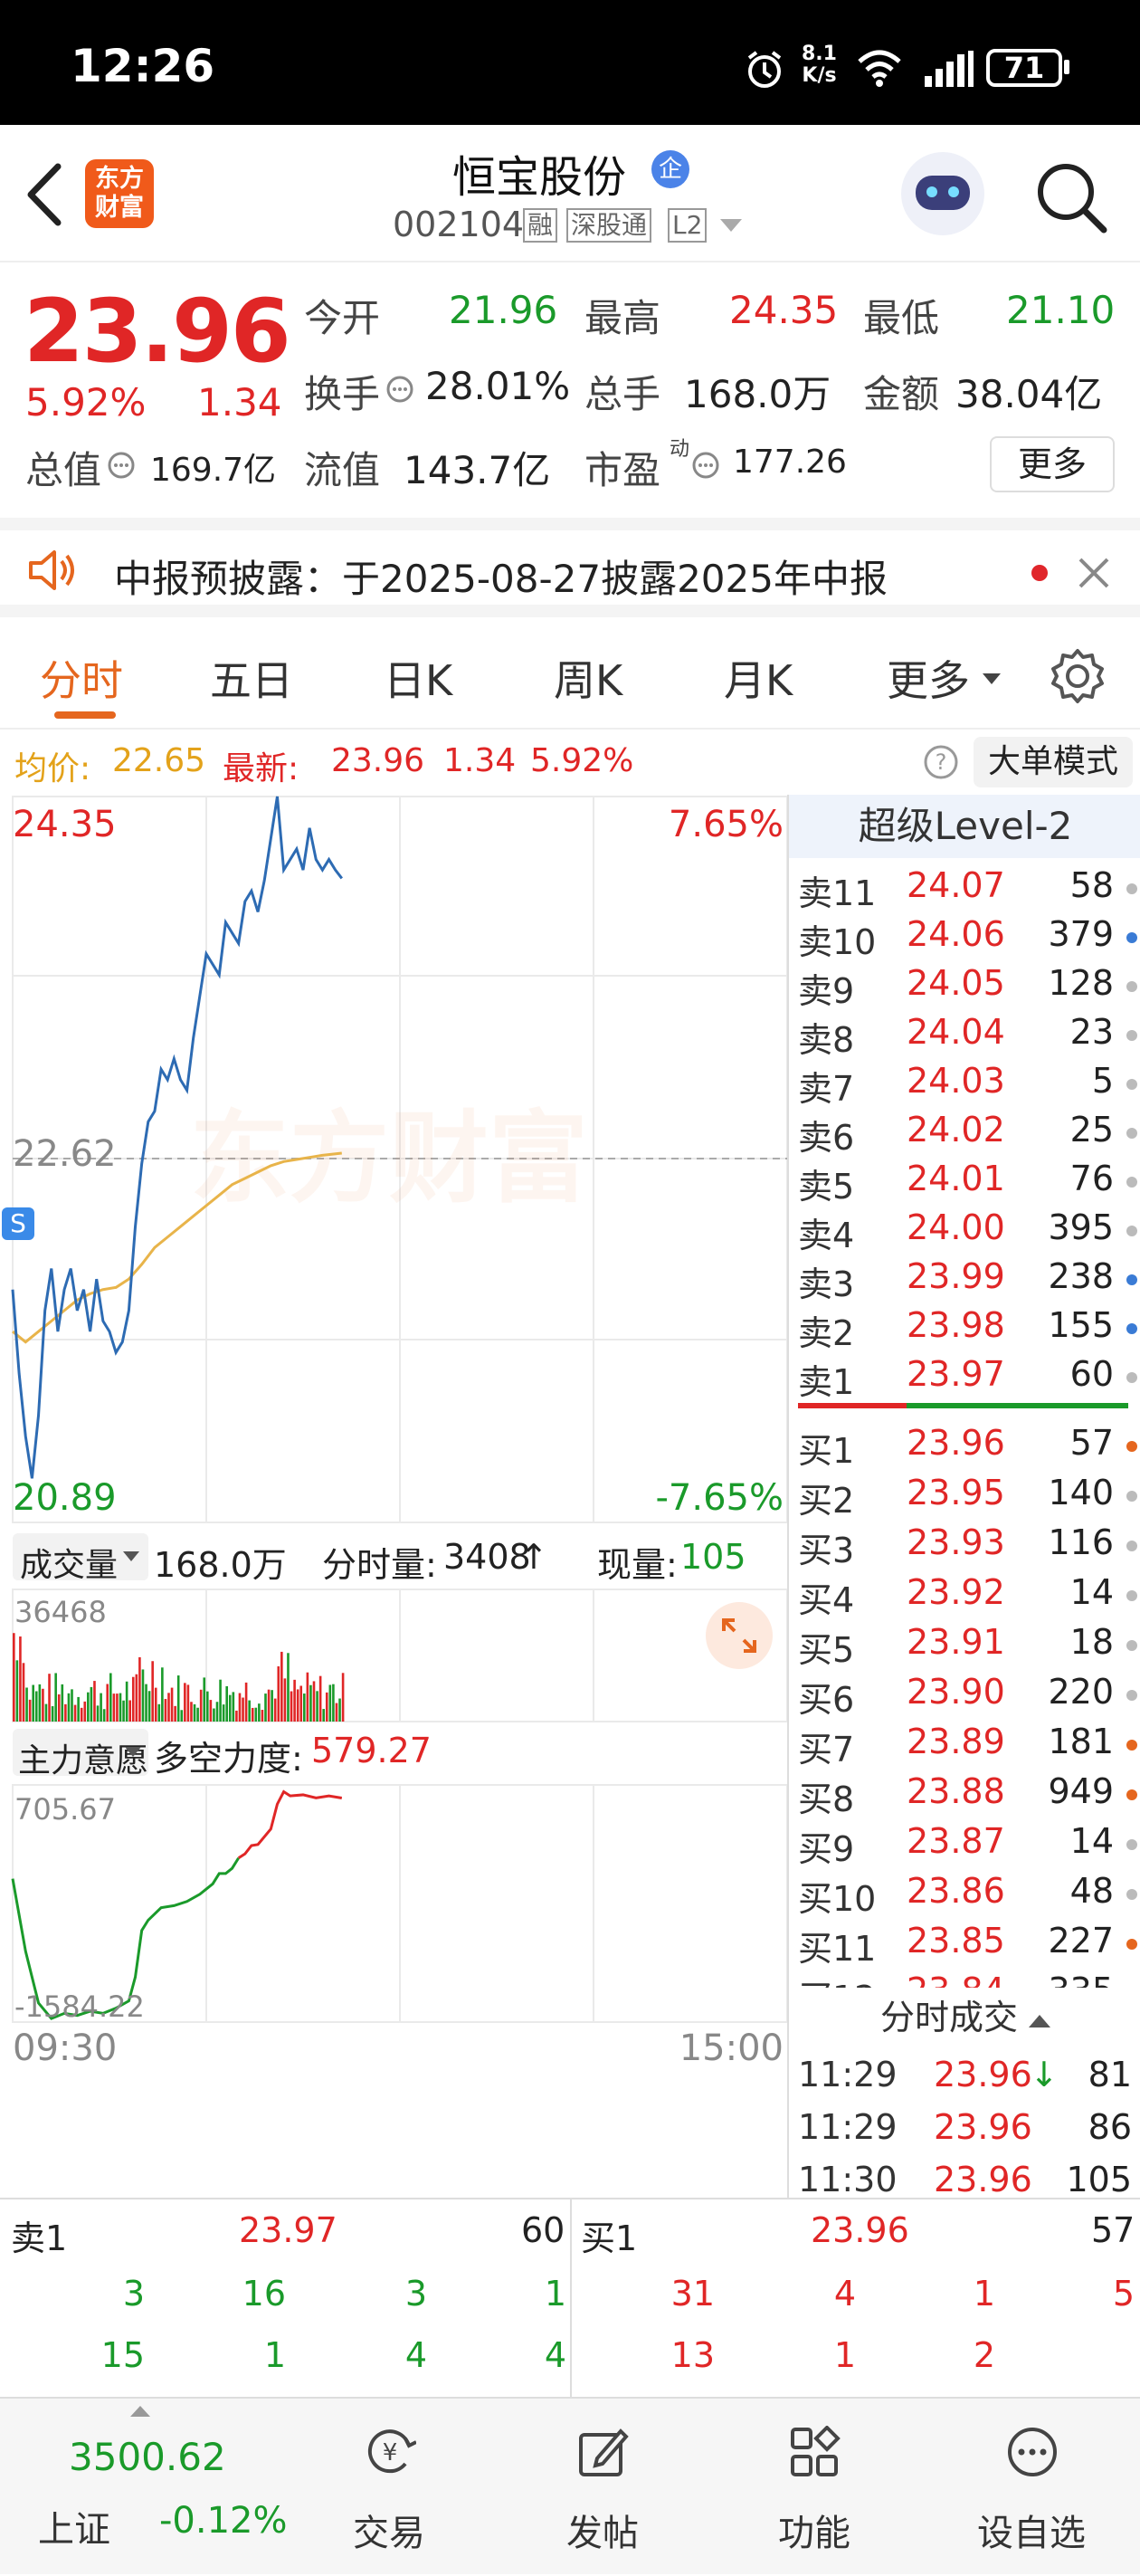 This screenshot has width=1140, height=2576. I want to click on tab-weekly-k: 周K, so click(589, 680).